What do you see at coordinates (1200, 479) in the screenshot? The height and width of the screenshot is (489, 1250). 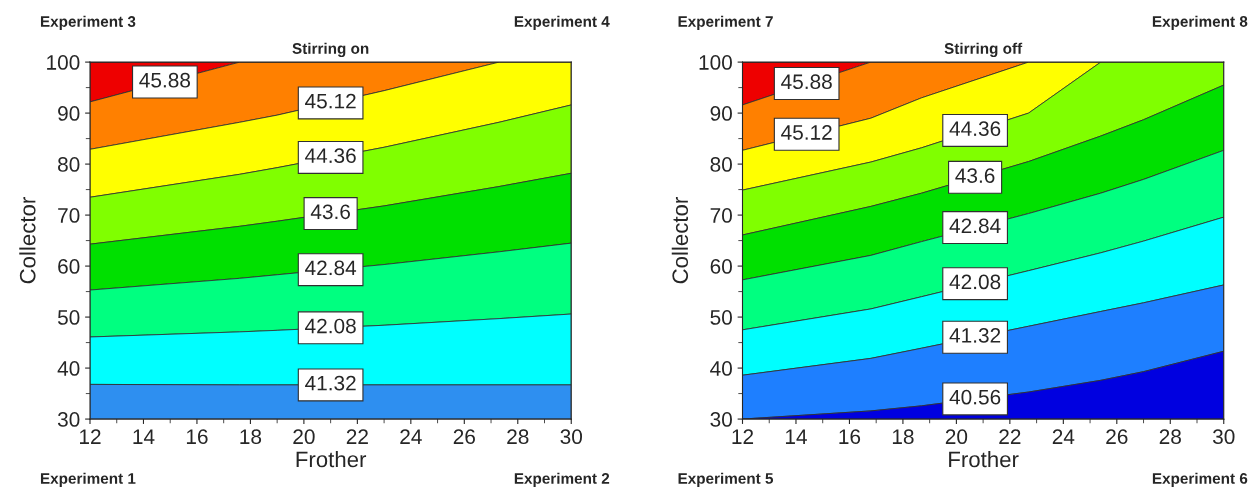 I see `text: Experiment 6` at bounding box center [1200, 479].